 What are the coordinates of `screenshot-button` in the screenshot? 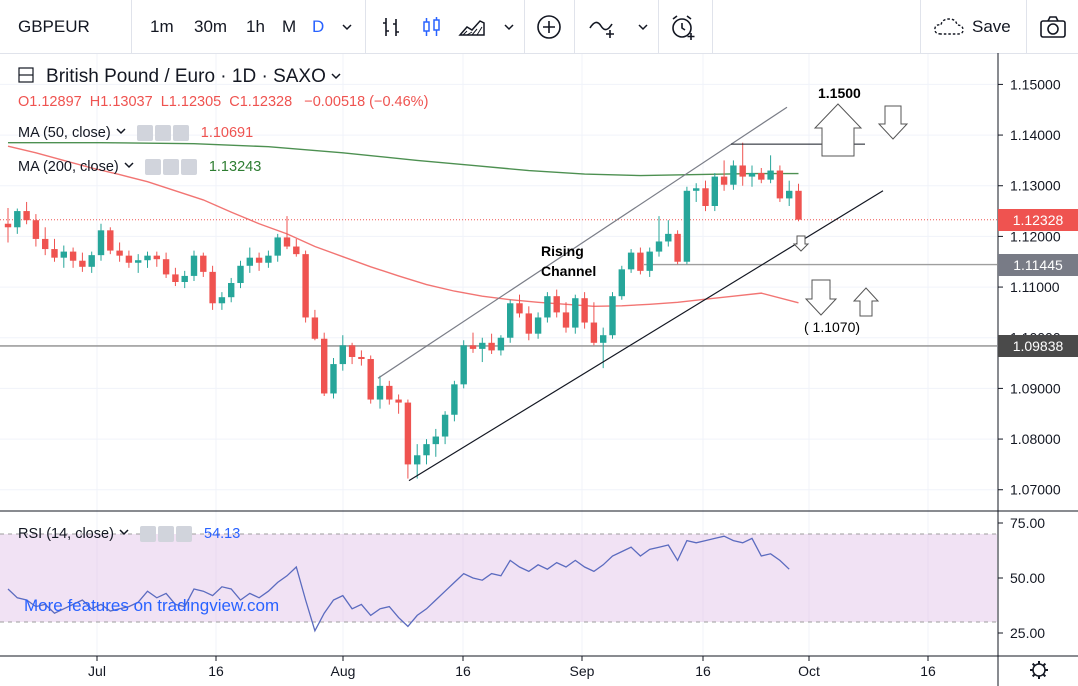 It's located at (1053, 26).